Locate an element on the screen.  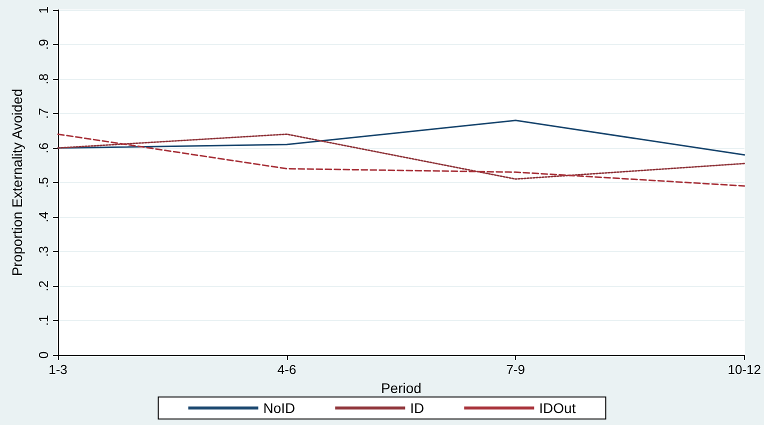
y-tick-label: .6 is located at coordinates (43, 148).